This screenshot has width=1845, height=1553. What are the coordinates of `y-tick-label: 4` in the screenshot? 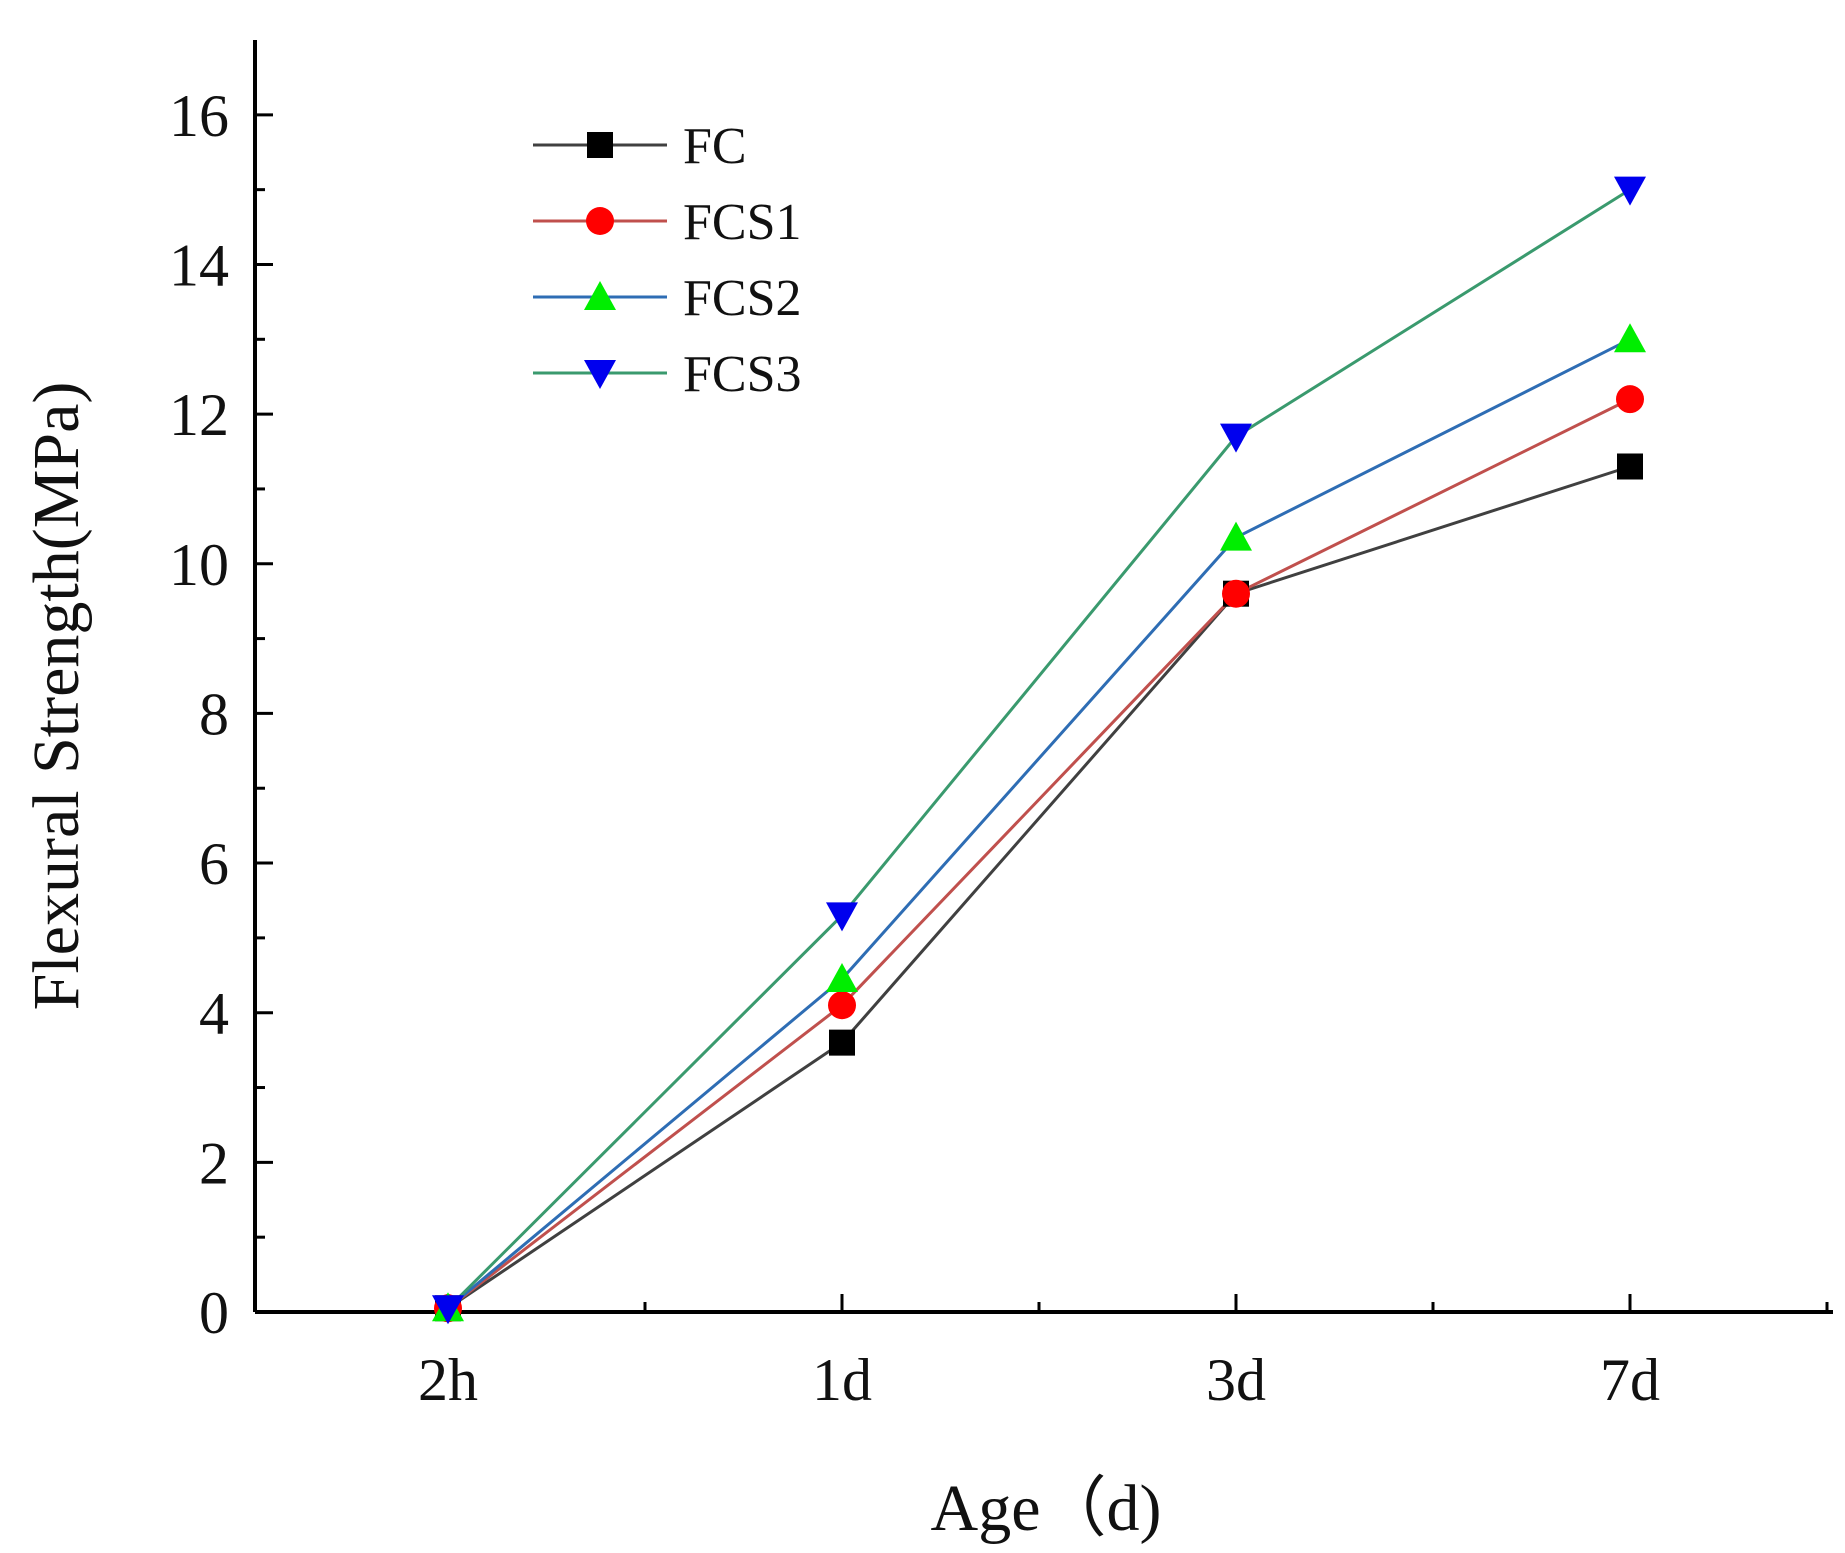 It's located at (214, 1014).